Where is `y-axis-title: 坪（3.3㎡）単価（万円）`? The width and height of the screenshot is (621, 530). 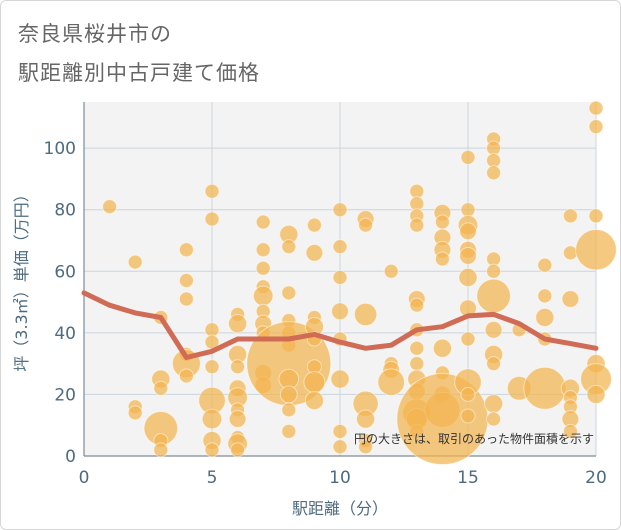
y-axis-title: 坪（3.3㎡）単価（万円） is located at coordinates (21, 278).